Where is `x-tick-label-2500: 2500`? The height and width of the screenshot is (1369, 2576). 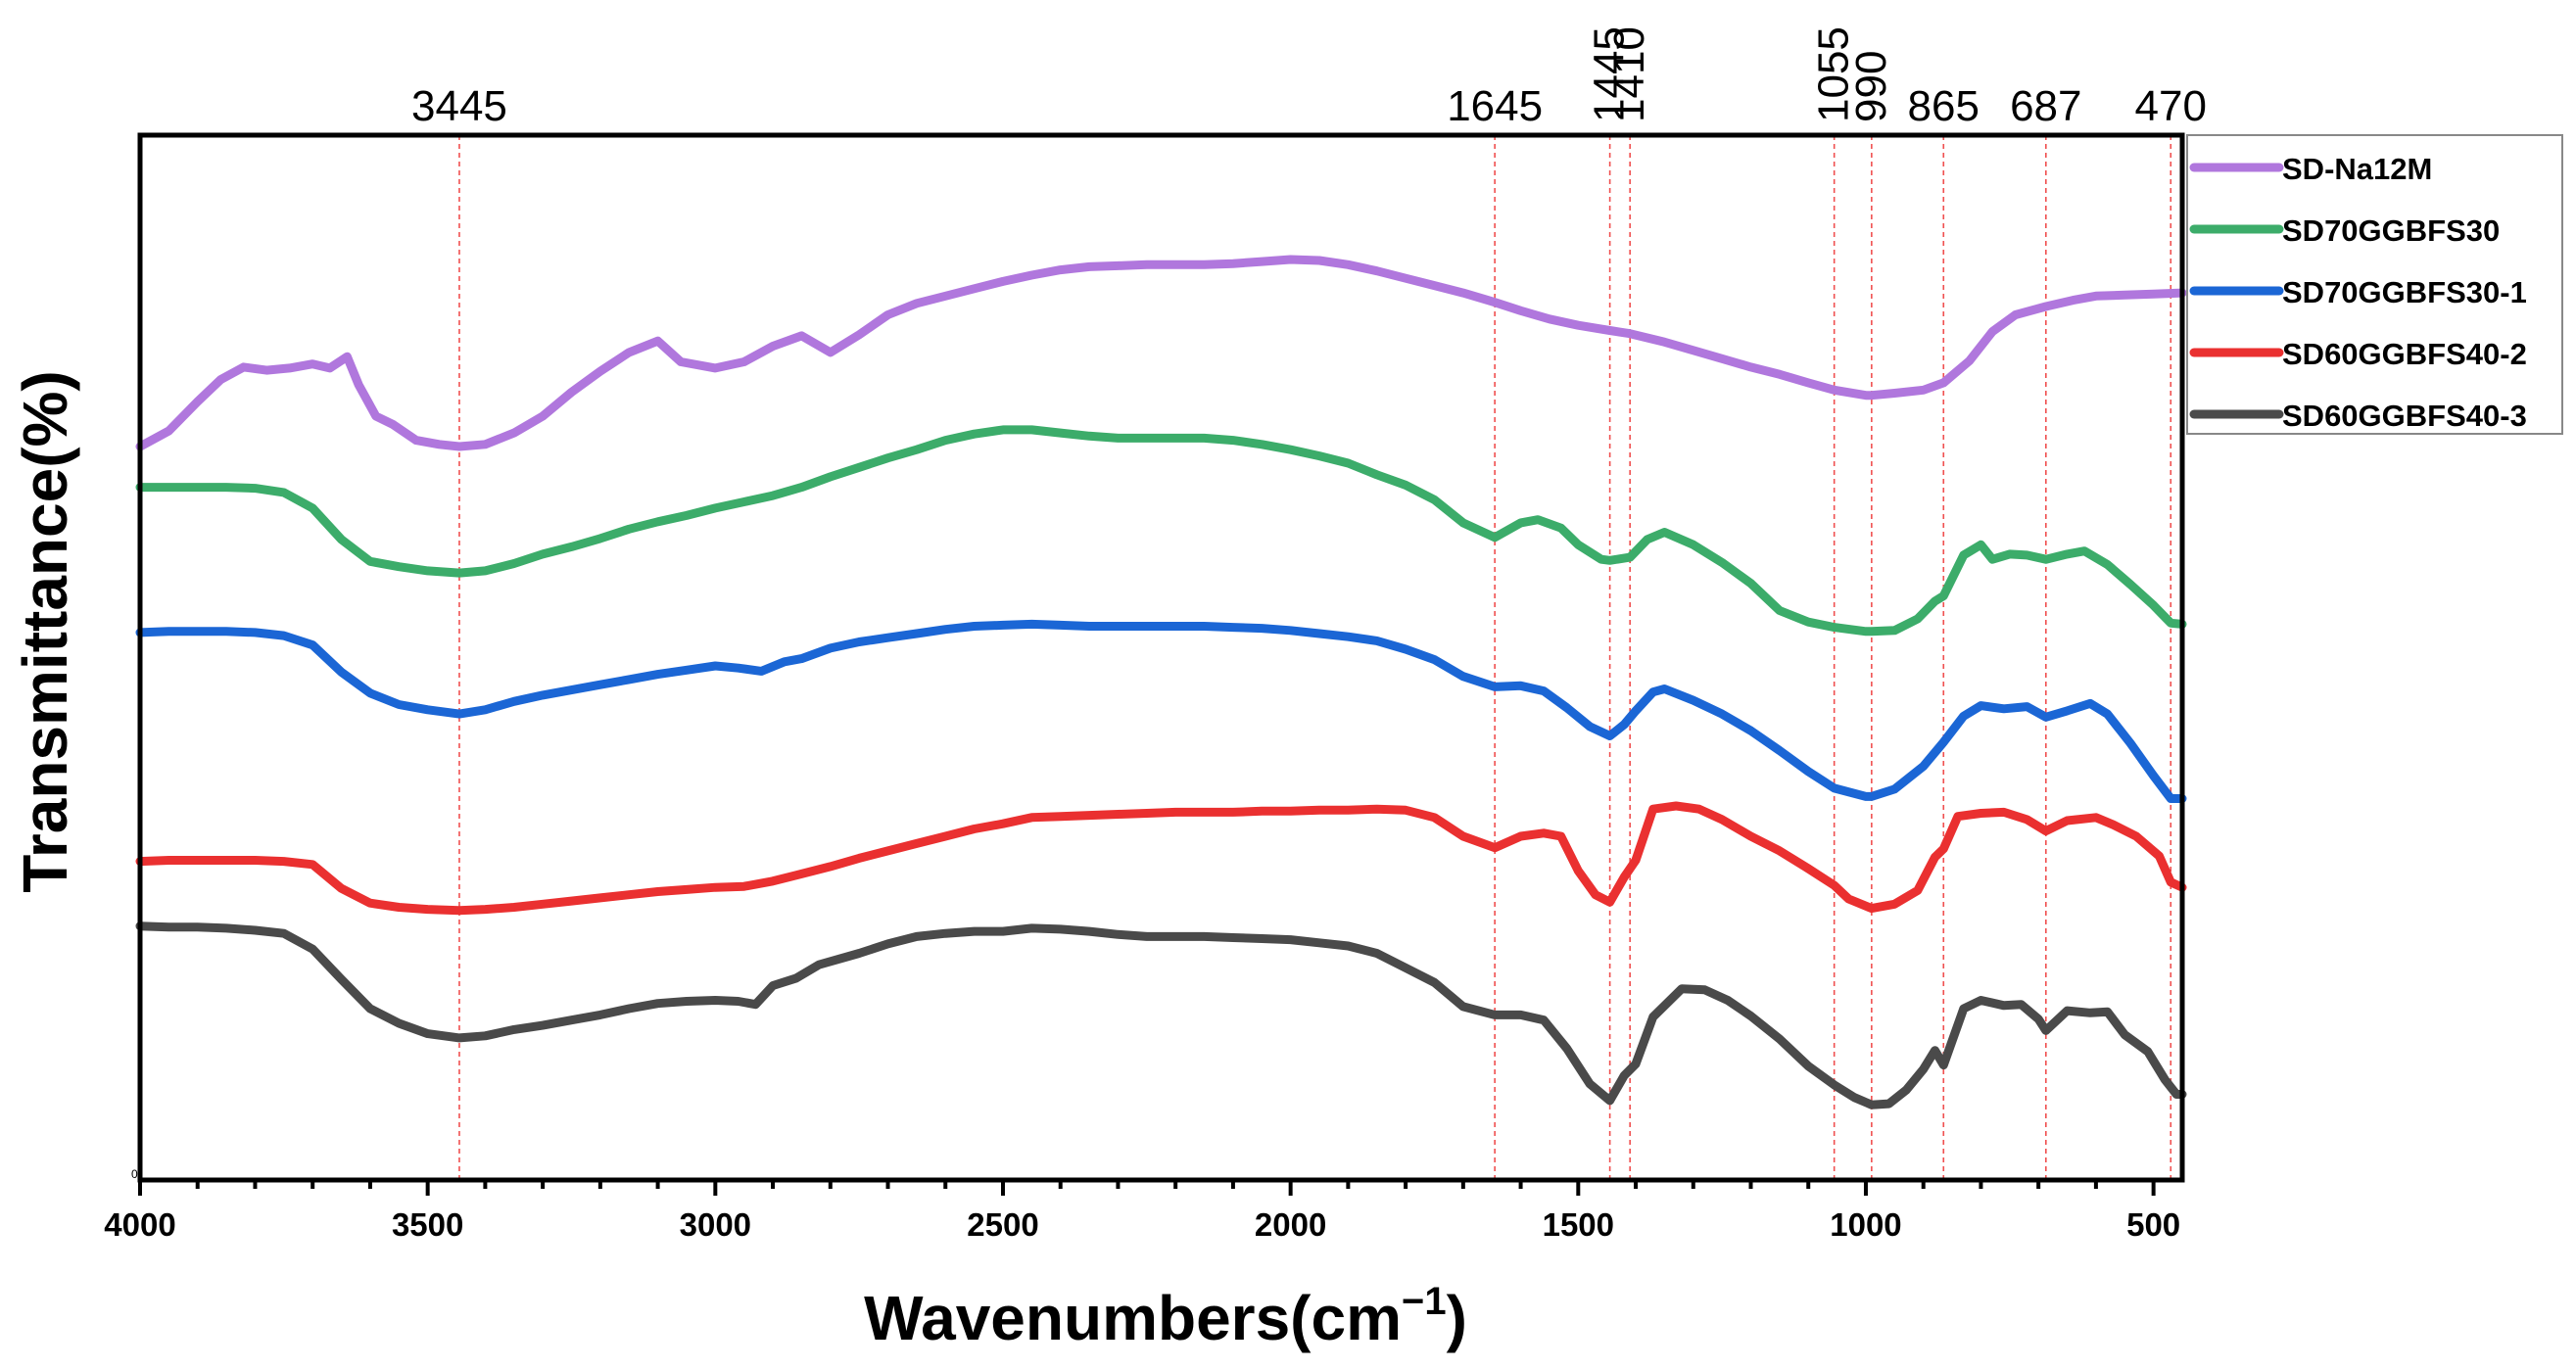
x-tick-label-2500: 2500 is located at coordinates (1002, 1224).